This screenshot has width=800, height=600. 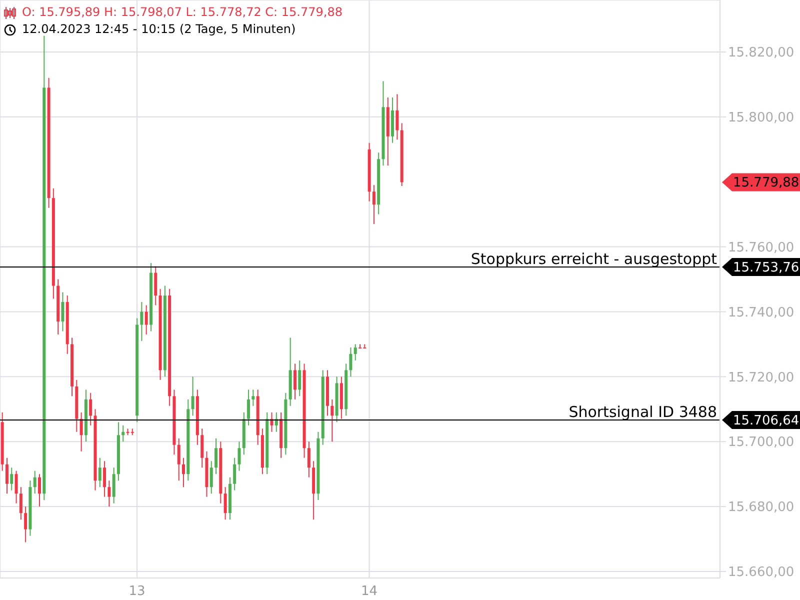 I want to click on text: 15.779,88, so click(x=766, y=183).